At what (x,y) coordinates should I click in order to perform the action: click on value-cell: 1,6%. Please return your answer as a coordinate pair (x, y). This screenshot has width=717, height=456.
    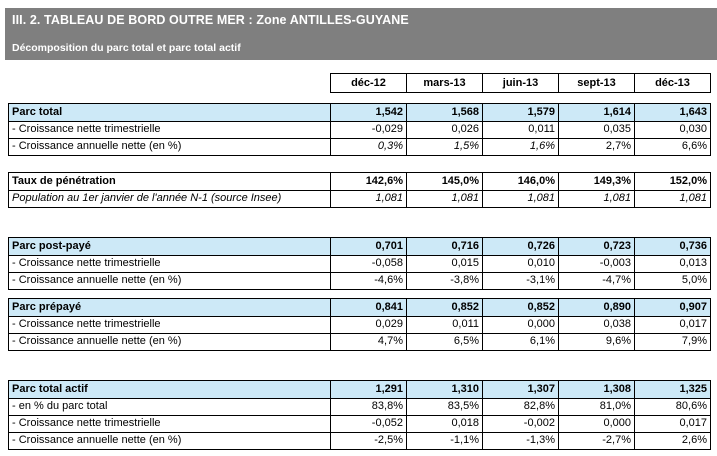
    Looking at the image, I should click on (521, 147).